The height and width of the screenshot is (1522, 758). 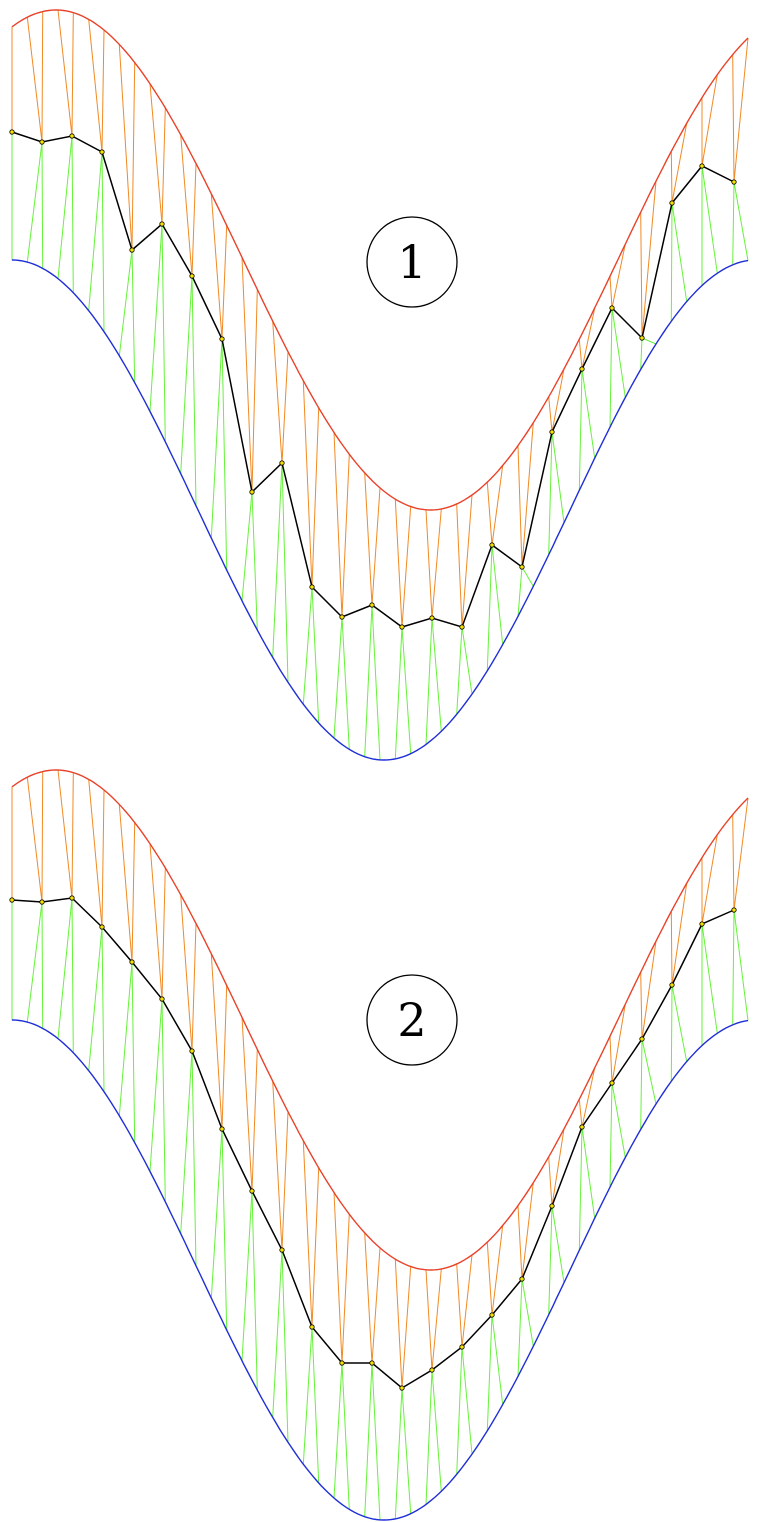 I want to click on panel-1-badge: 1, so click(x=412, y=262).